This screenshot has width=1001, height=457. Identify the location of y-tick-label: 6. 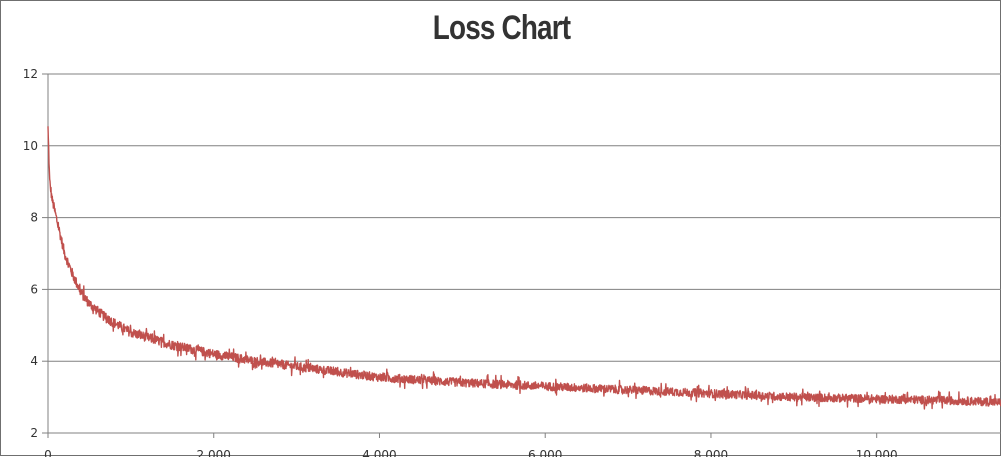
(34, 289).